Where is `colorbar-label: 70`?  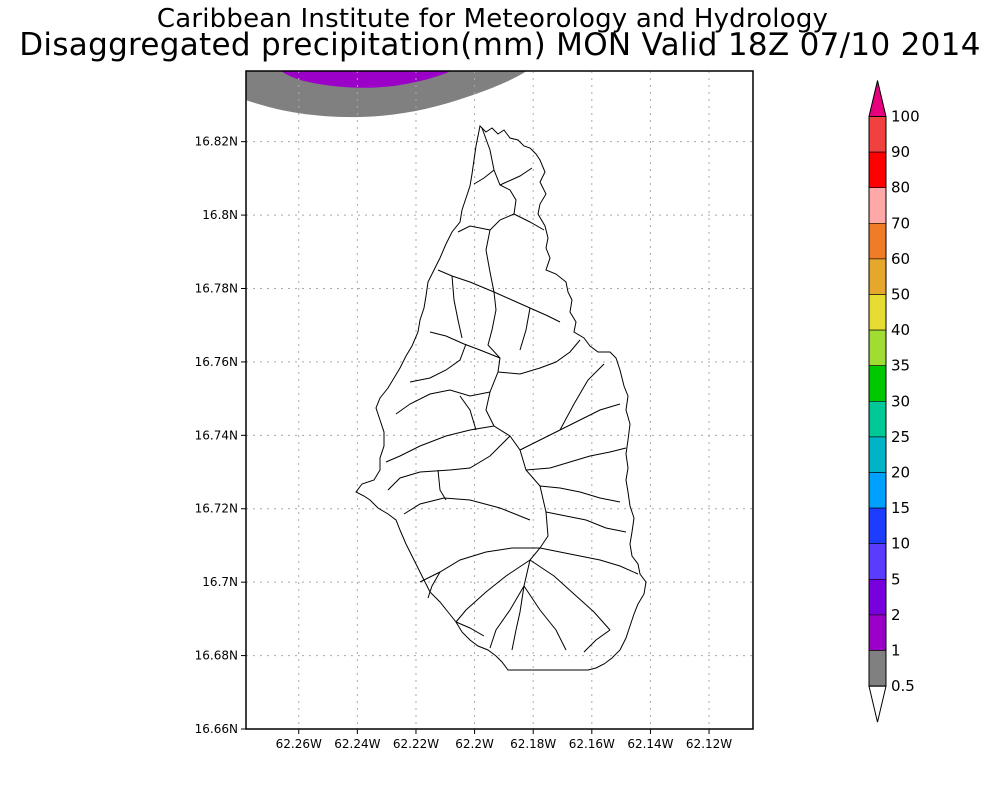 colorbar-label: 70 is located at coordinates (900, 223).